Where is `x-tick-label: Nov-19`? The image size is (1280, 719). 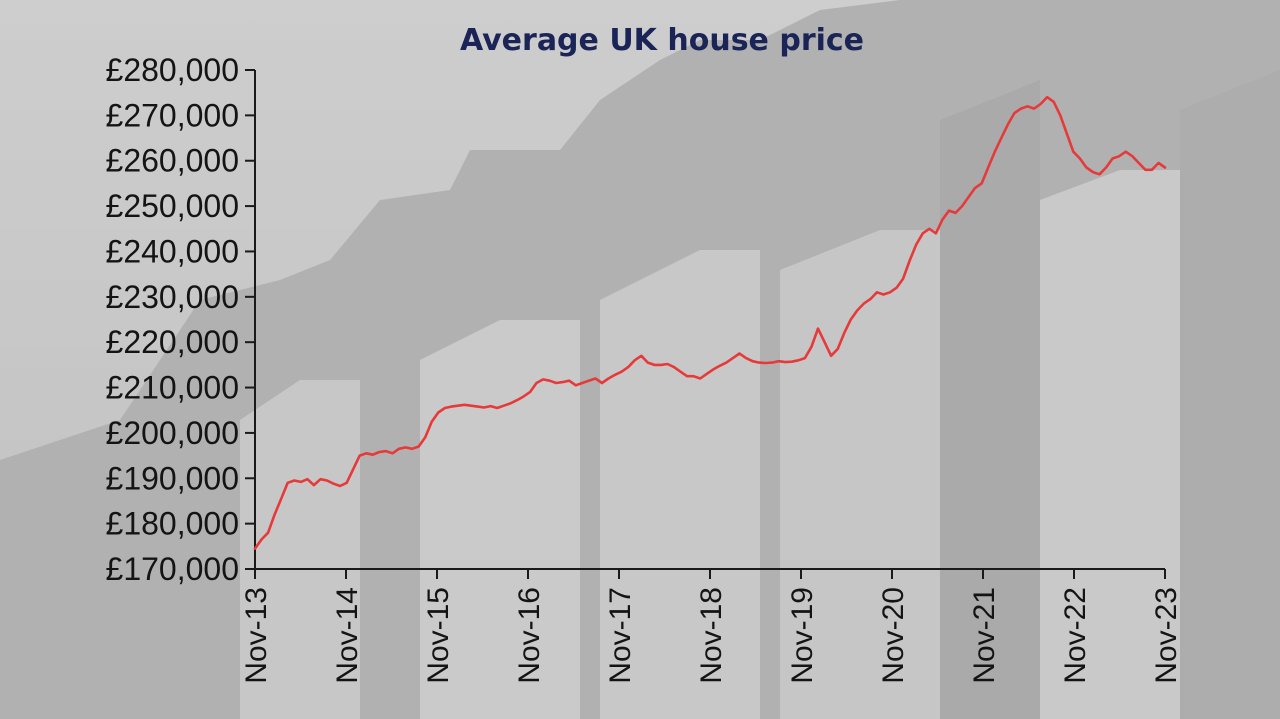
x-tick-label: Nov-19 is located at coordinates (802, 635).